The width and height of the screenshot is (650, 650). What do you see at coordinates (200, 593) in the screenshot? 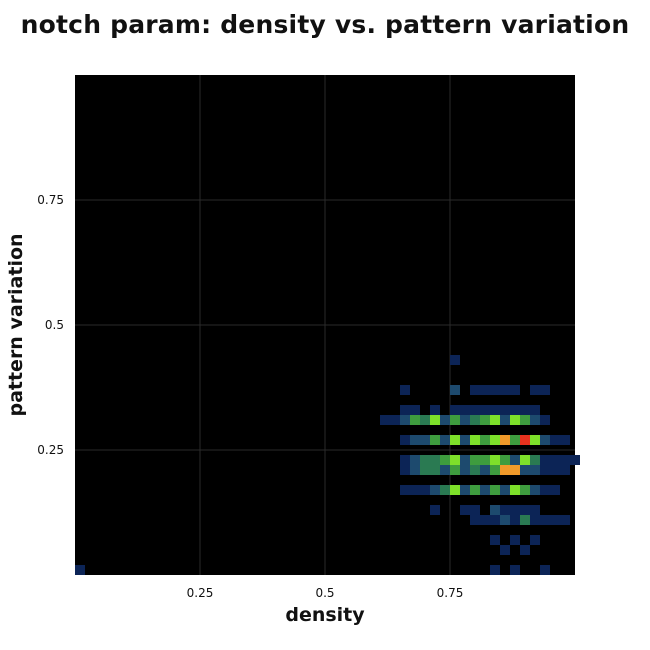
I see `x-tick-label: 0.25` at bounding box center [200, 593].